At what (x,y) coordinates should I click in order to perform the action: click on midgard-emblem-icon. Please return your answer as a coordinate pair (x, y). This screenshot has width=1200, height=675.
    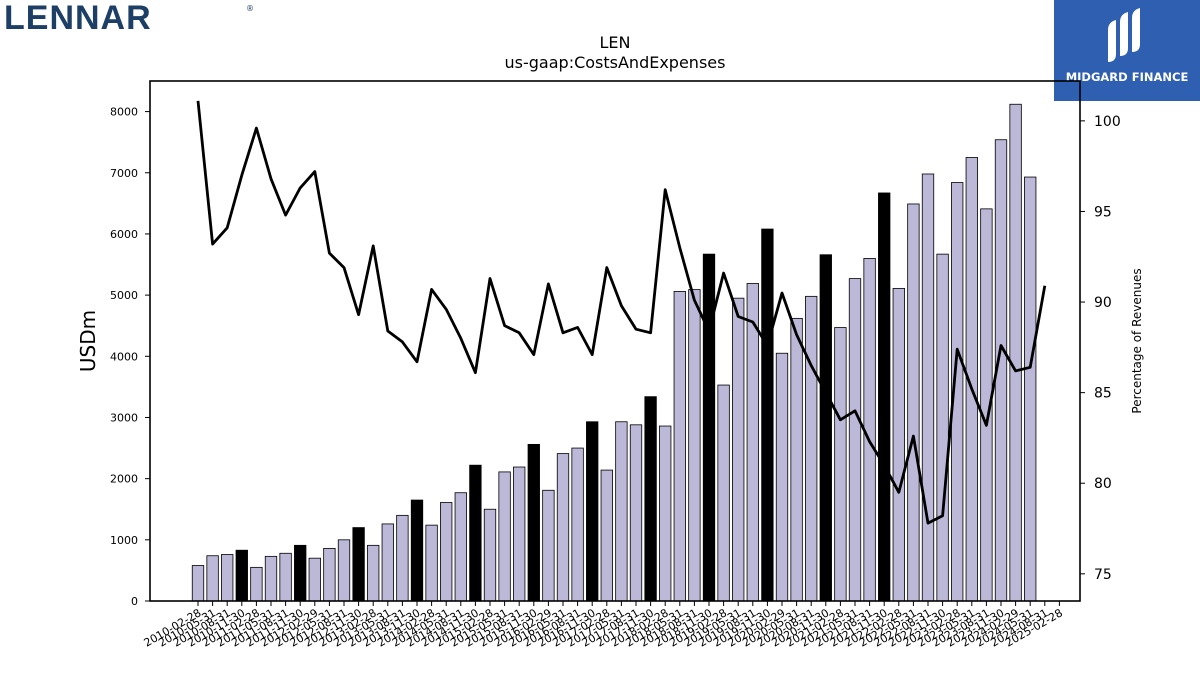
    Looking at the image, I should click on (1124, 35).